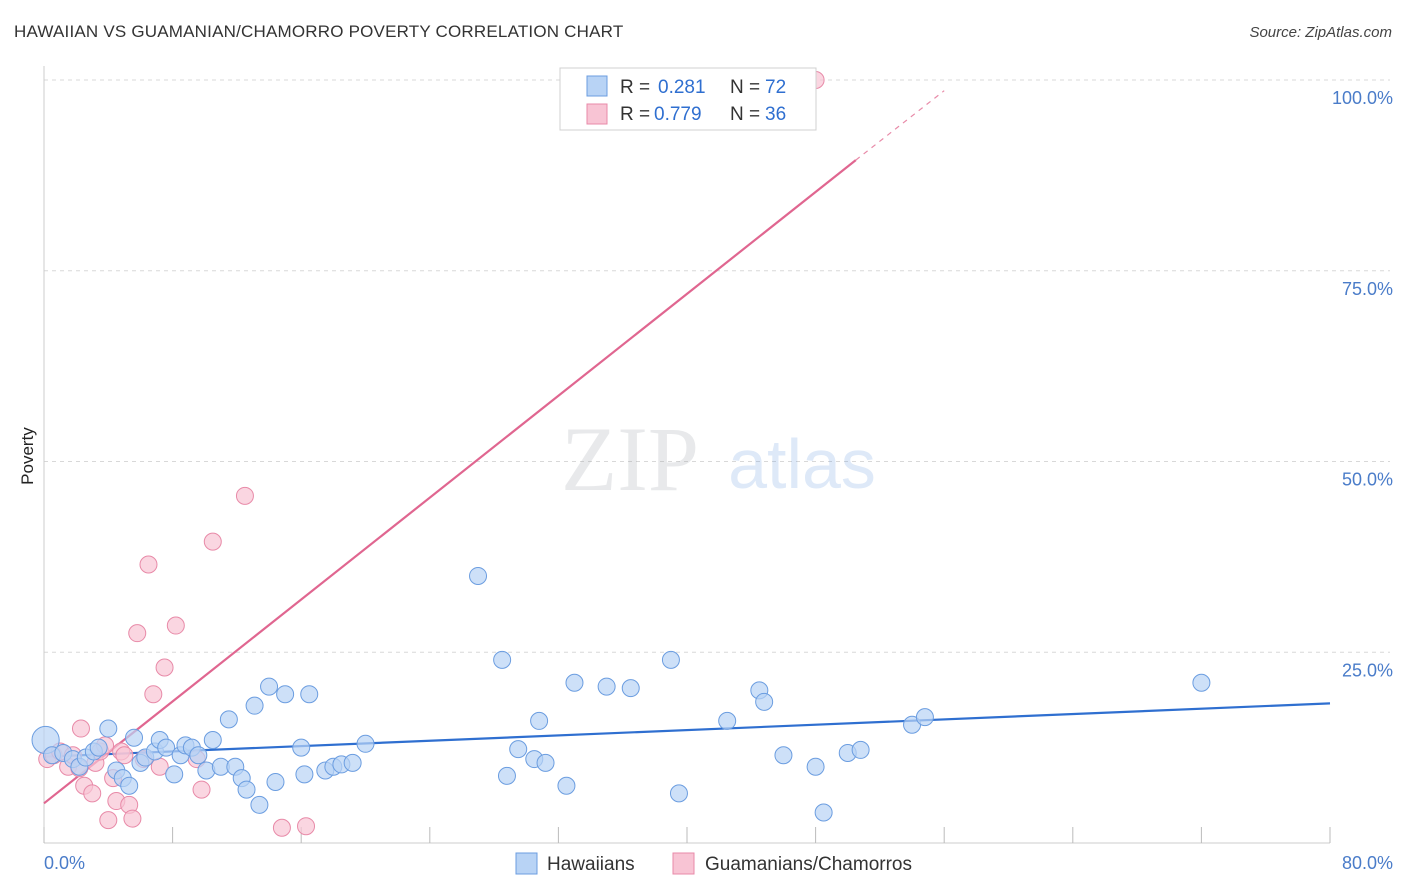 Image resolution: width=1406 pixels, height=892 pixels. What do you see at coordinates (808, 864) in the screenshot?
I see `bottom-legend-guamanians: Guamanians/Chamorros` at bounding box center [808, 864].